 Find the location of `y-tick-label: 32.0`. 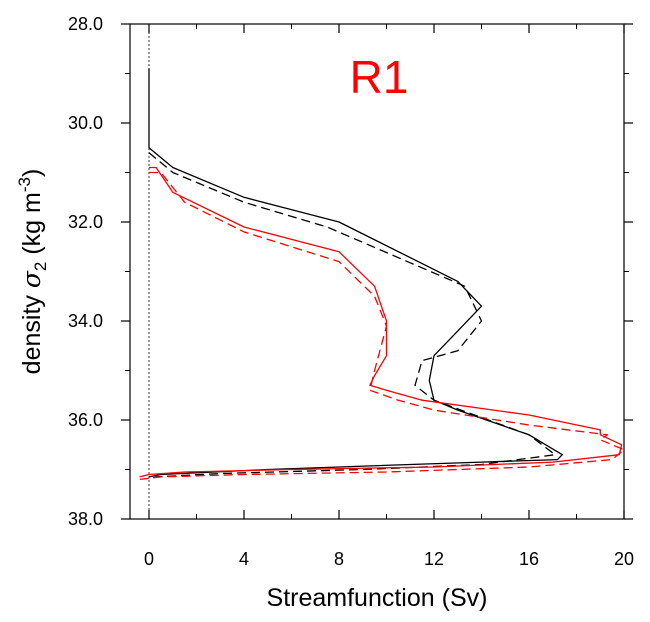

y-tick-label: 32.0 is located at coordinates (85, 222).